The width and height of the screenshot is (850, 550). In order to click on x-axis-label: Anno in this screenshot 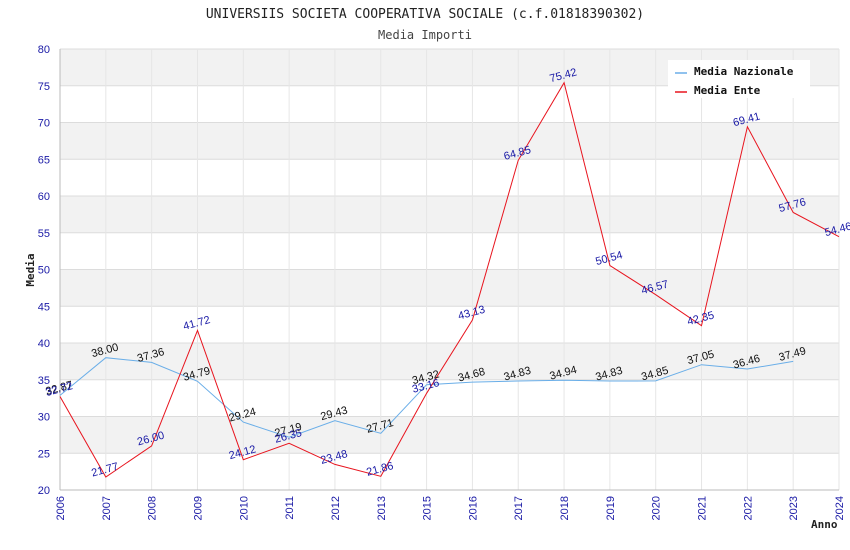, I will do `click(824, 524)`.